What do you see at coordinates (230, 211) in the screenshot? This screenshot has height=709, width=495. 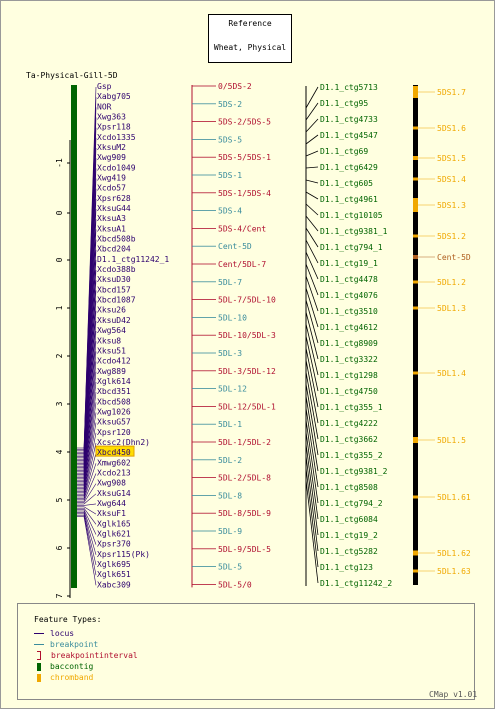 I see `breakpoint-5ds-4: 5DS-4` at bounding box center [230, 211].